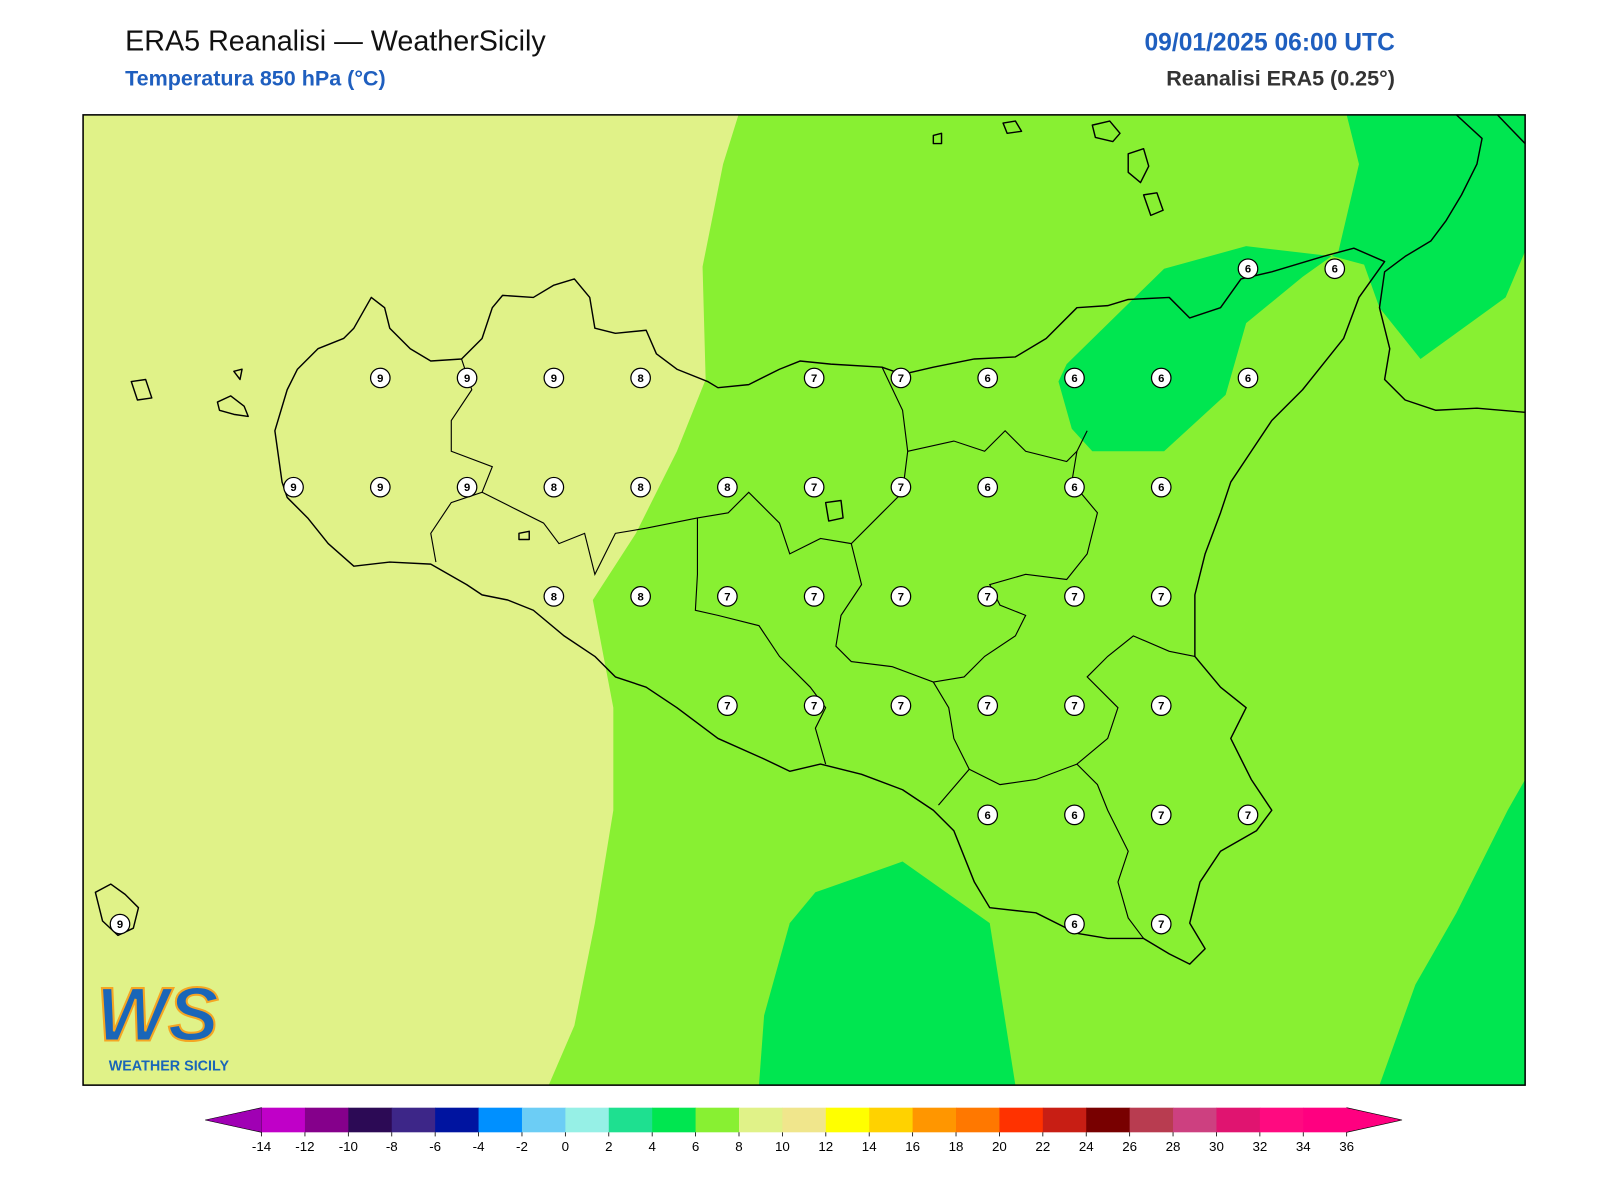 The width and height of the screenshot is (1600, 1200). I want to click on colorbar-tick-label: 26, so click(1129, 1146).